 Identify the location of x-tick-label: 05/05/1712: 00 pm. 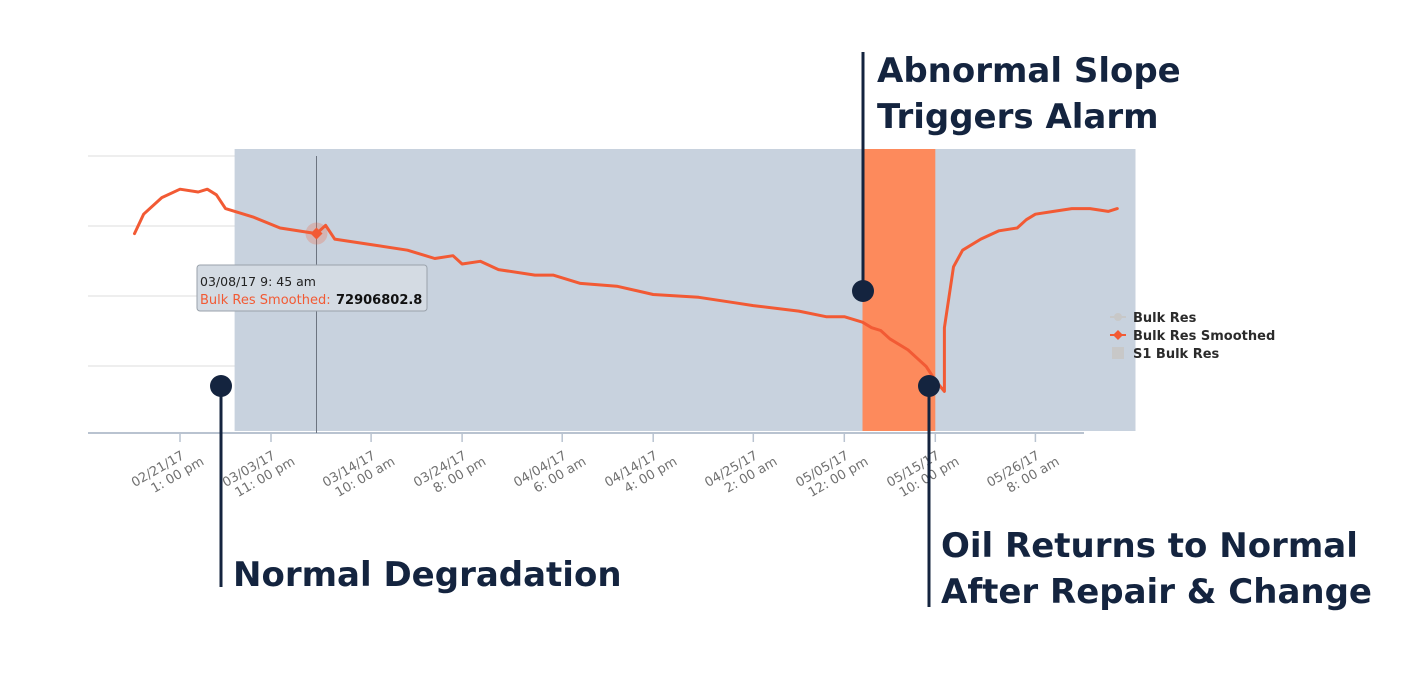
(832, 472).